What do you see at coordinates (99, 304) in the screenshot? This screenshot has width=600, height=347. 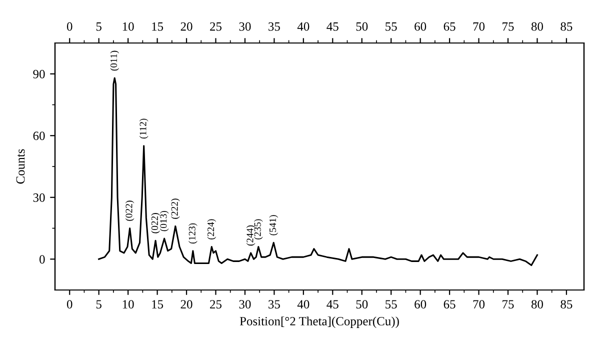 I see `x-tick-label: 5` at bounding box center [99, 304].